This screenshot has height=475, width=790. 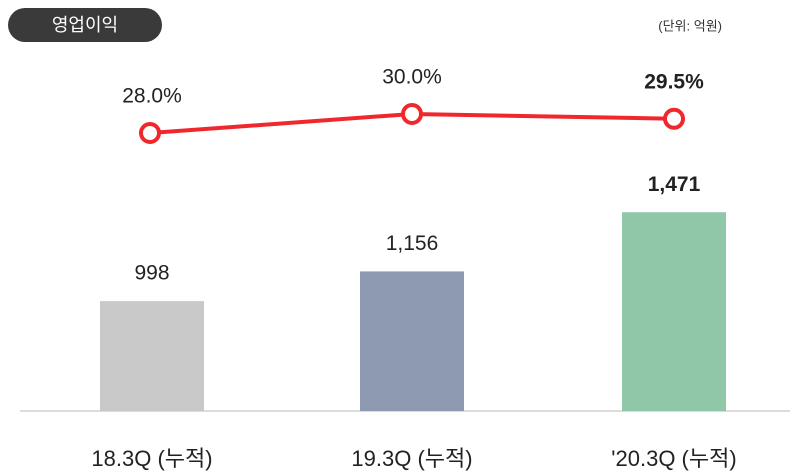 I want to click on unit-label: (단위: 억원), so click(x=690, y=25).